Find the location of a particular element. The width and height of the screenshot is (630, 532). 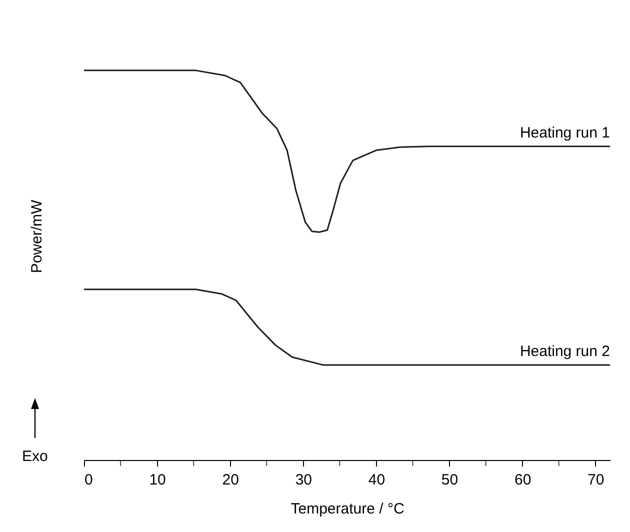

series-label: Heating run 1 is located at coordinates (565, 133).